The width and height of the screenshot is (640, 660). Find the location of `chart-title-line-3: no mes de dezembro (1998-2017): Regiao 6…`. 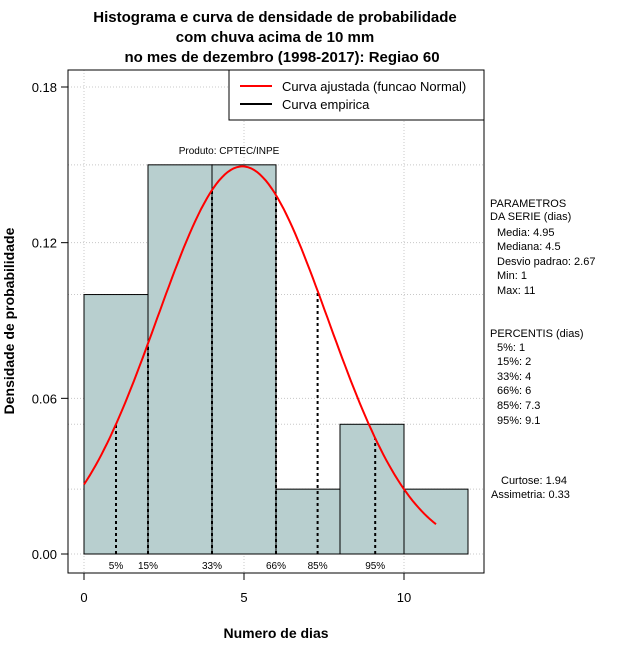

chart-title-line-3: no mes de dezembro (1998-2017): Regiao 6… is located at coordinates (281, 57).